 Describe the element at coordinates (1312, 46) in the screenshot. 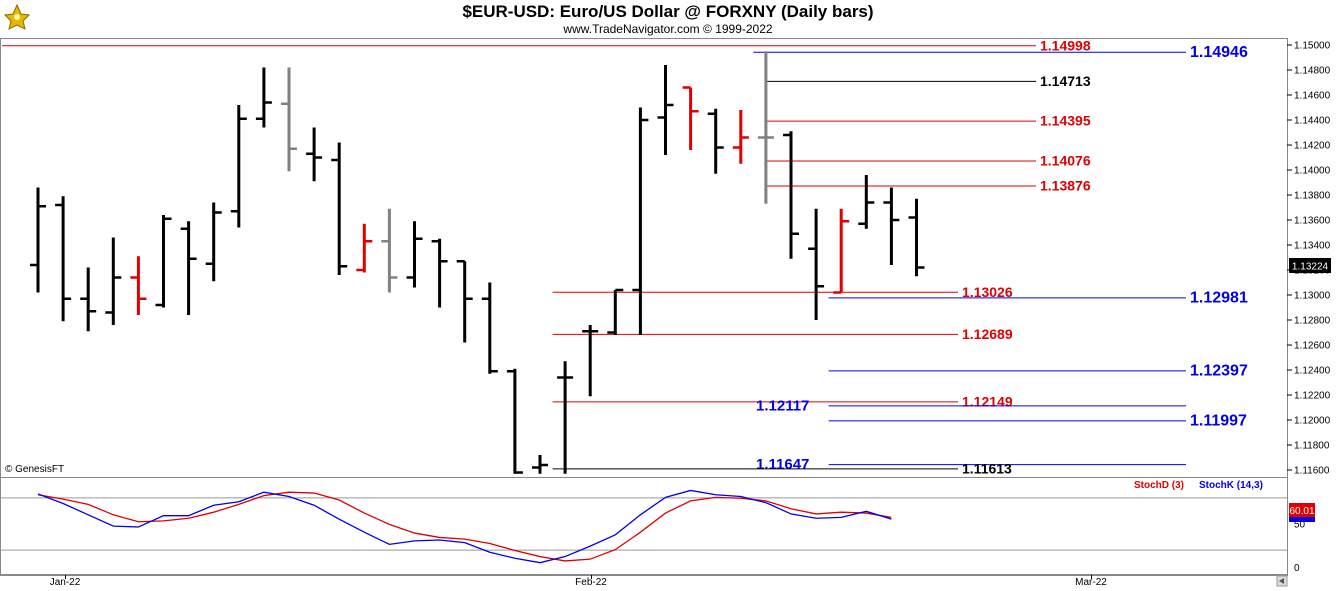

I see `y-tick-label: 1.15000` at that location.